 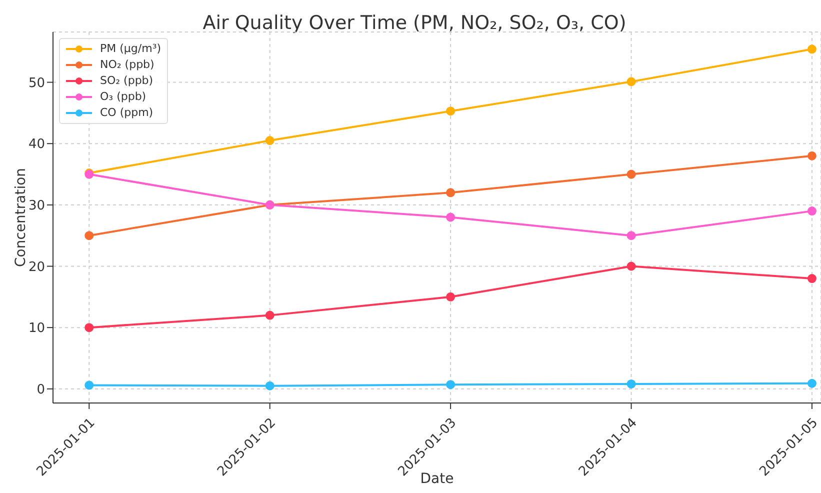 I want to click on legend-label: CO (ppm), so click(x=126, y=113).